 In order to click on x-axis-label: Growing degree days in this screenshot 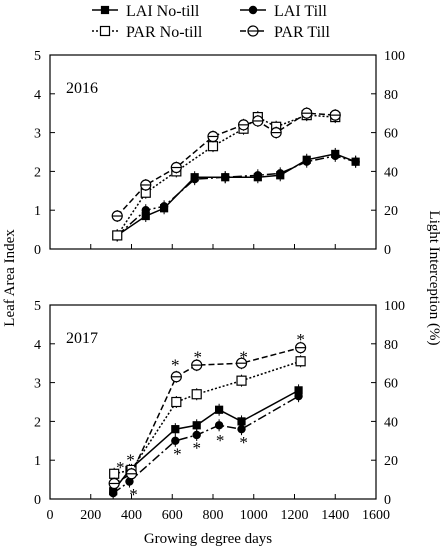, I will do `click(208, 539)`.